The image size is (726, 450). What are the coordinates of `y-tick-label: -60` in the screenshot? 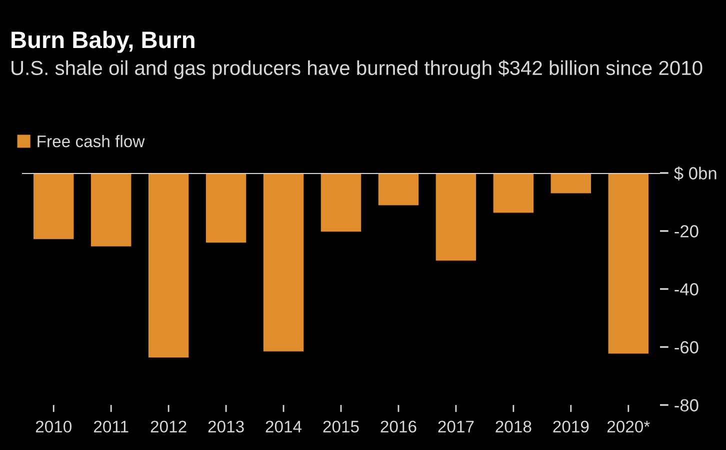 It's located at (686, 347).